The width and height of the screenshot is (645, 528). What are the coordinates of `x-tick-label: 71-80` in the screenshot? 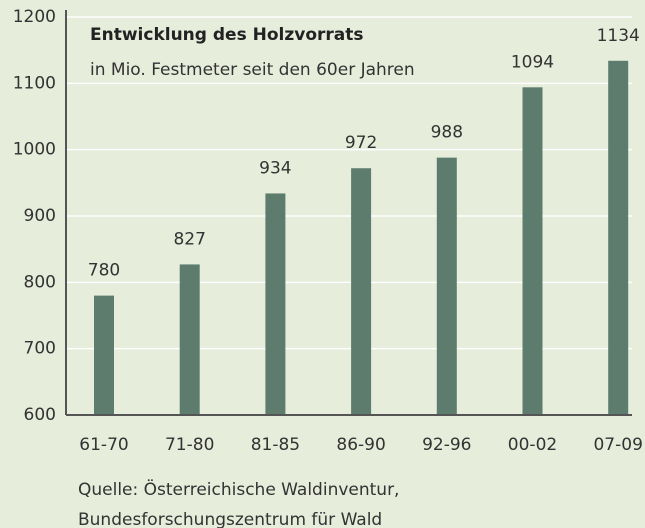 It's located at (189, 445).